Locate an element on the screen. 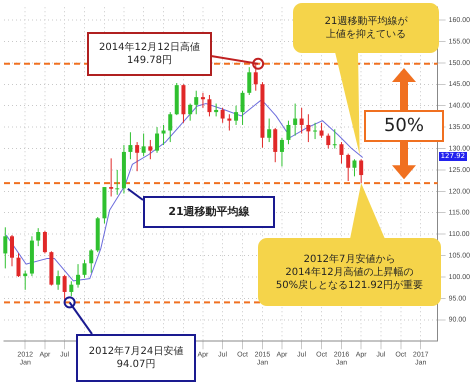  annotation: 50% is located at coordinates (404, 126).